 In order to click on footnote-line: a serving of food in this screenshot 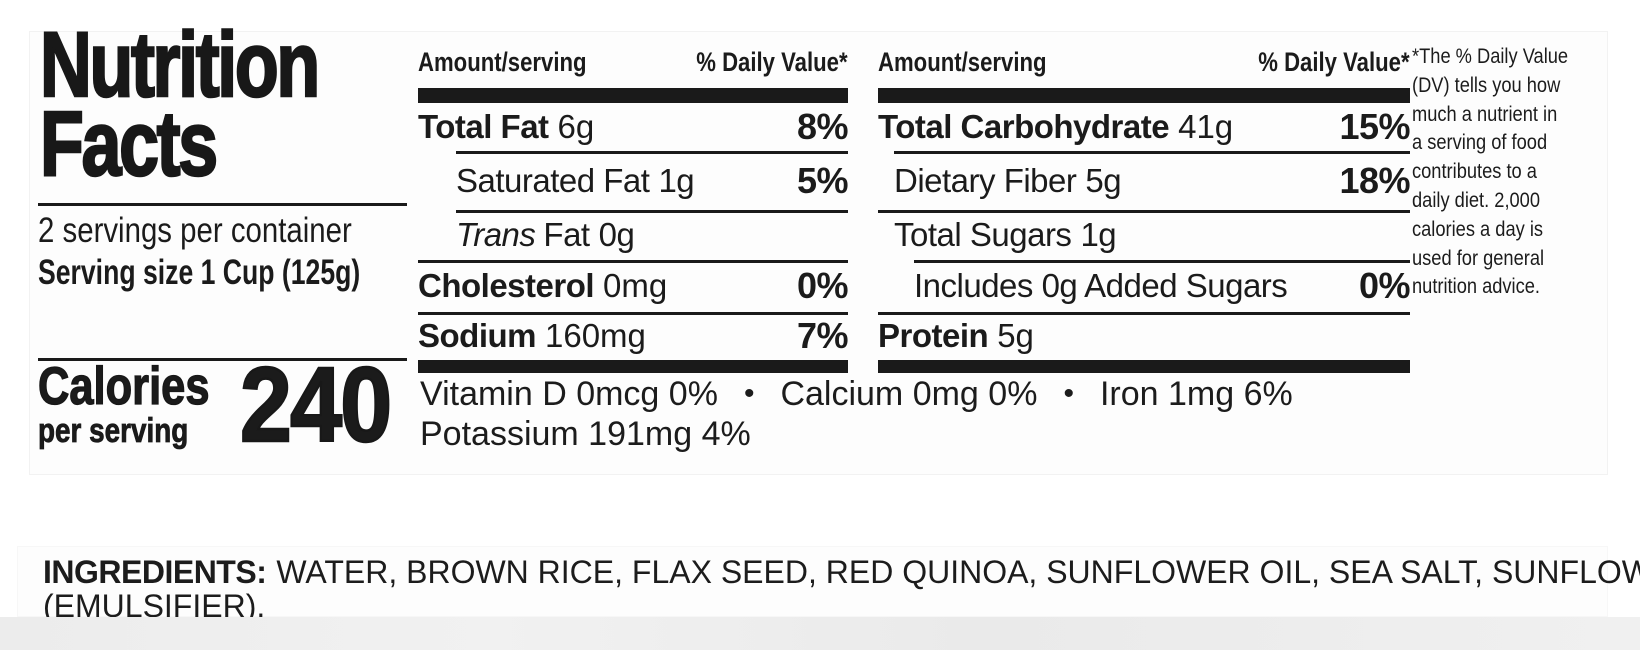, I will do `click(1480, 142)`.